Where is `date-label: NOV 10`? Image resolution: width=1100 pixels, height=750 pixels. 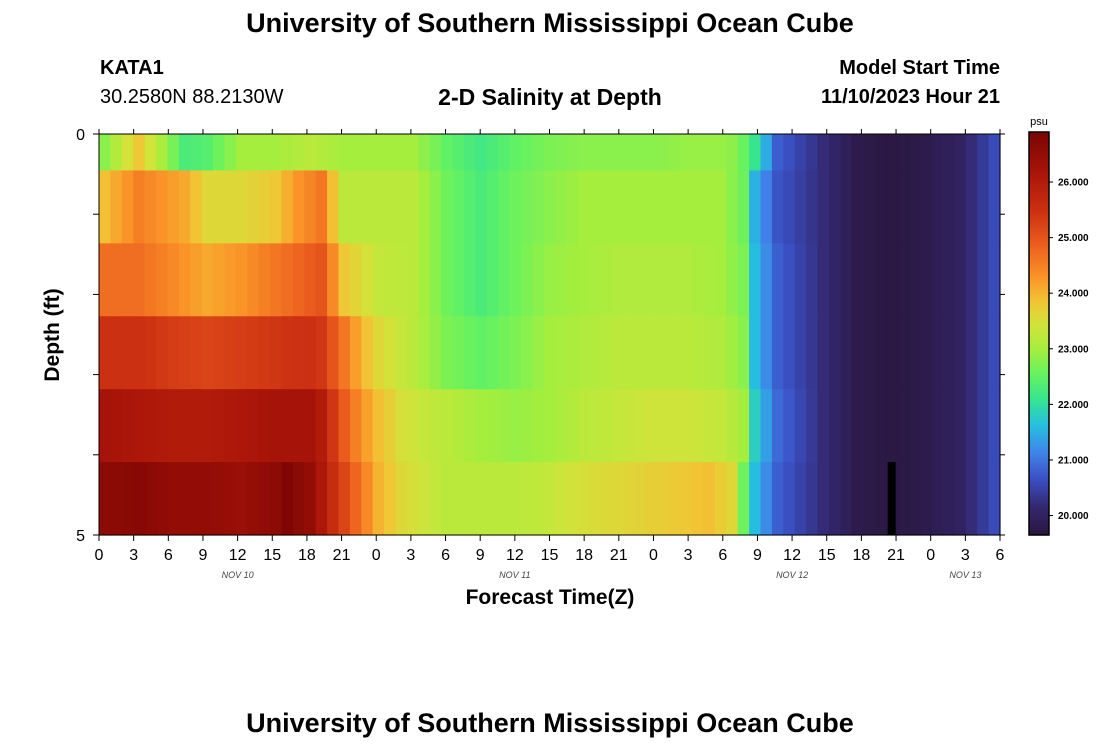 date-label: NOV 10 is located at coordinates (238, 575).